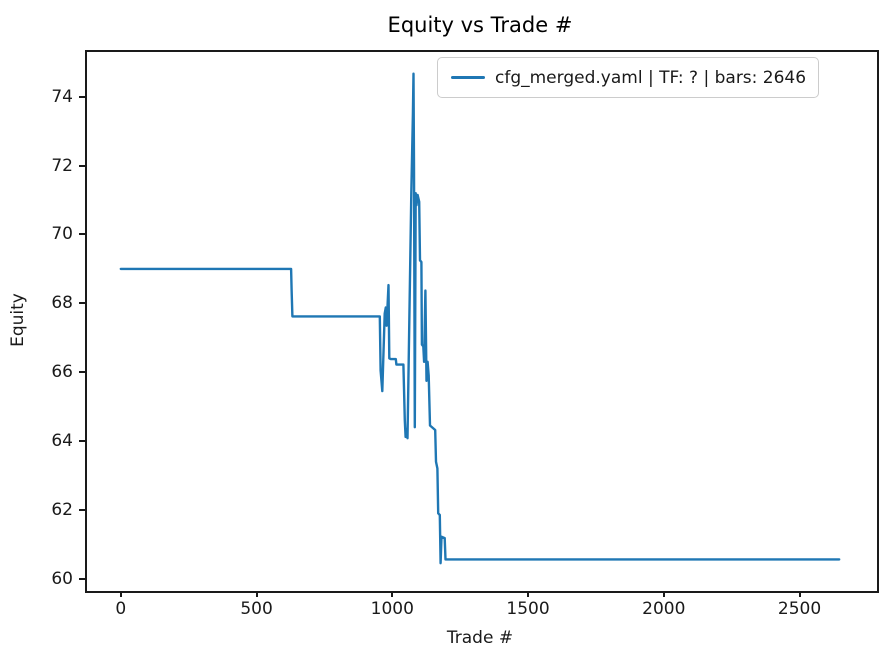  What do you see at coordinates (121, 609) in the screenshot?
I see `x-tick-label: 0` at bounding box center [121, 609].